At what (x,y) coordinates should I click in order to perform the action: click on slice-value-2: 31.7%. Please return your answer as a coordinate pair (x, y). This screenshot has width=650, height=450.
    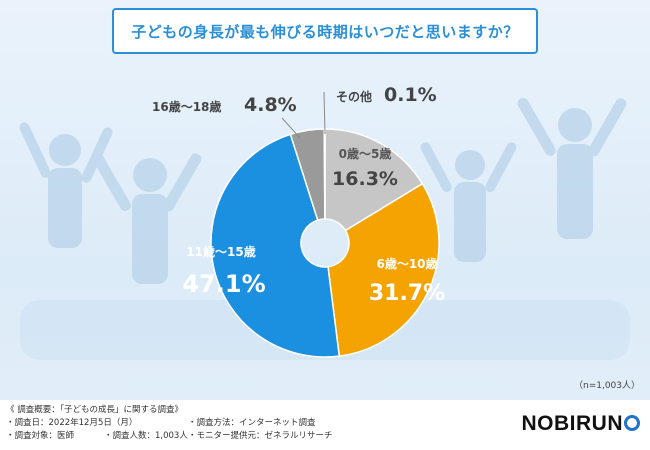
    Looking at the image, I should click on (407, 293).